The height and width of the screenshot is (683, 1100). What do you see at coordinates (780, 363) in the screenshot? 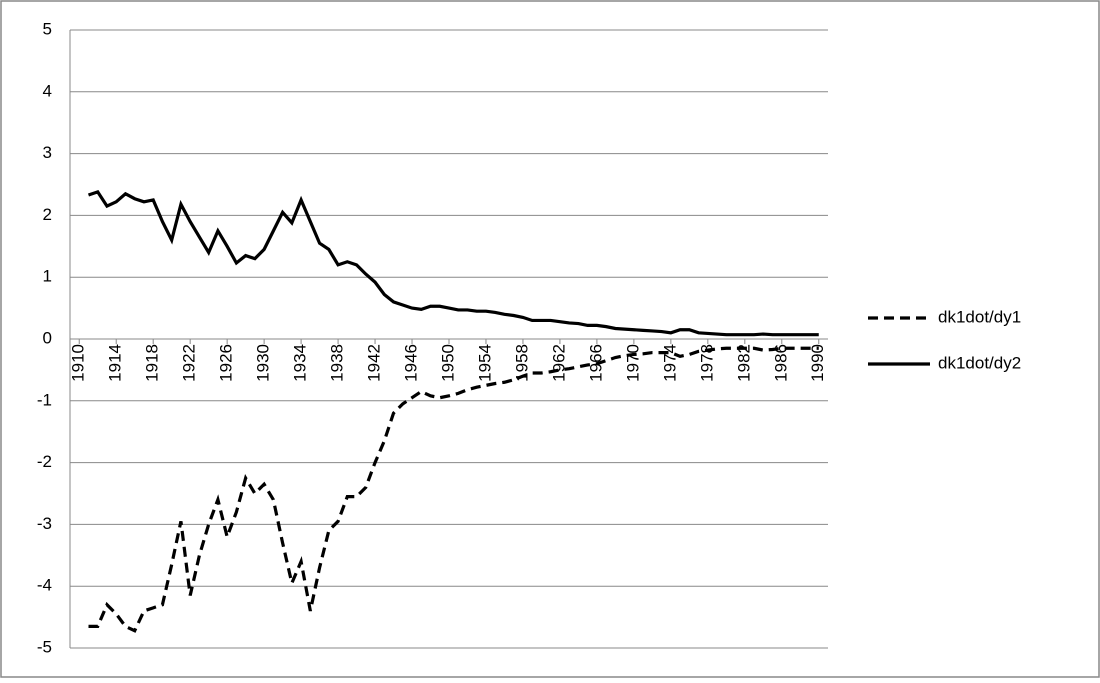
I see `x-tick-label: 1986` at bounding box center [780, 363].